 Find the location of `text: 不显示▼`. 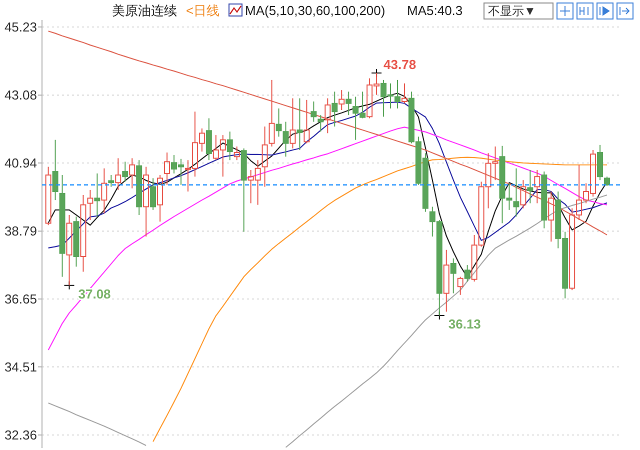

text: 不显示▼ is located at coordinates (512, 11).